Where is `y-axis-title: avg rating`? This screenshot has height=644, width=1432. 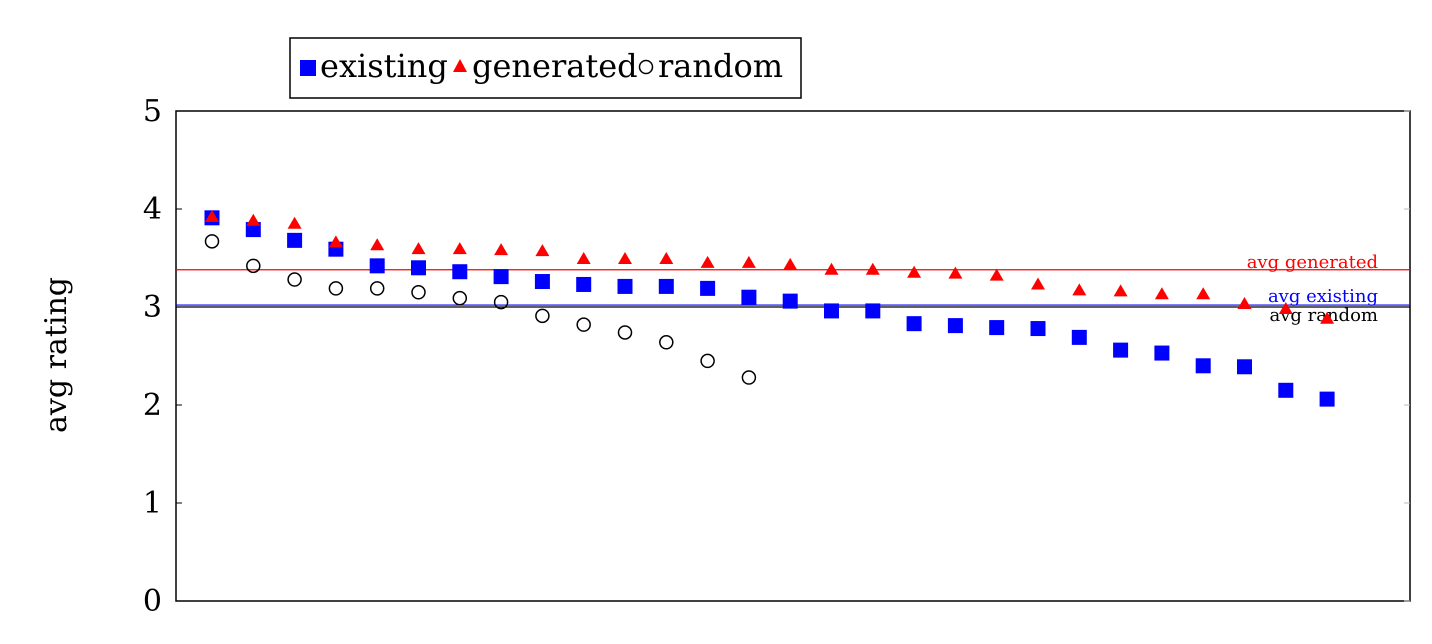 y-axis-title: avg rating is located at coordinates (56, 355).